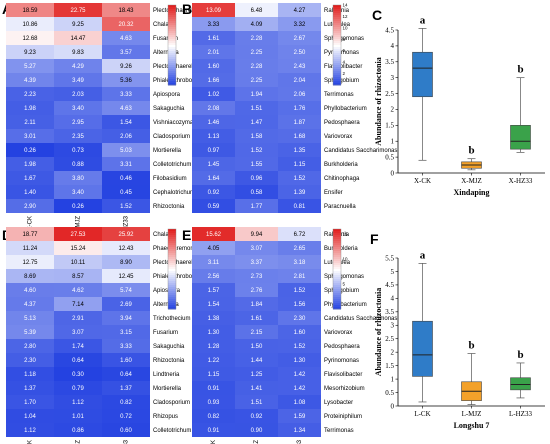 This screenshot has height=444, width=550. I want to click on heatmap-cell-value: 0.26, so click(78, 207).